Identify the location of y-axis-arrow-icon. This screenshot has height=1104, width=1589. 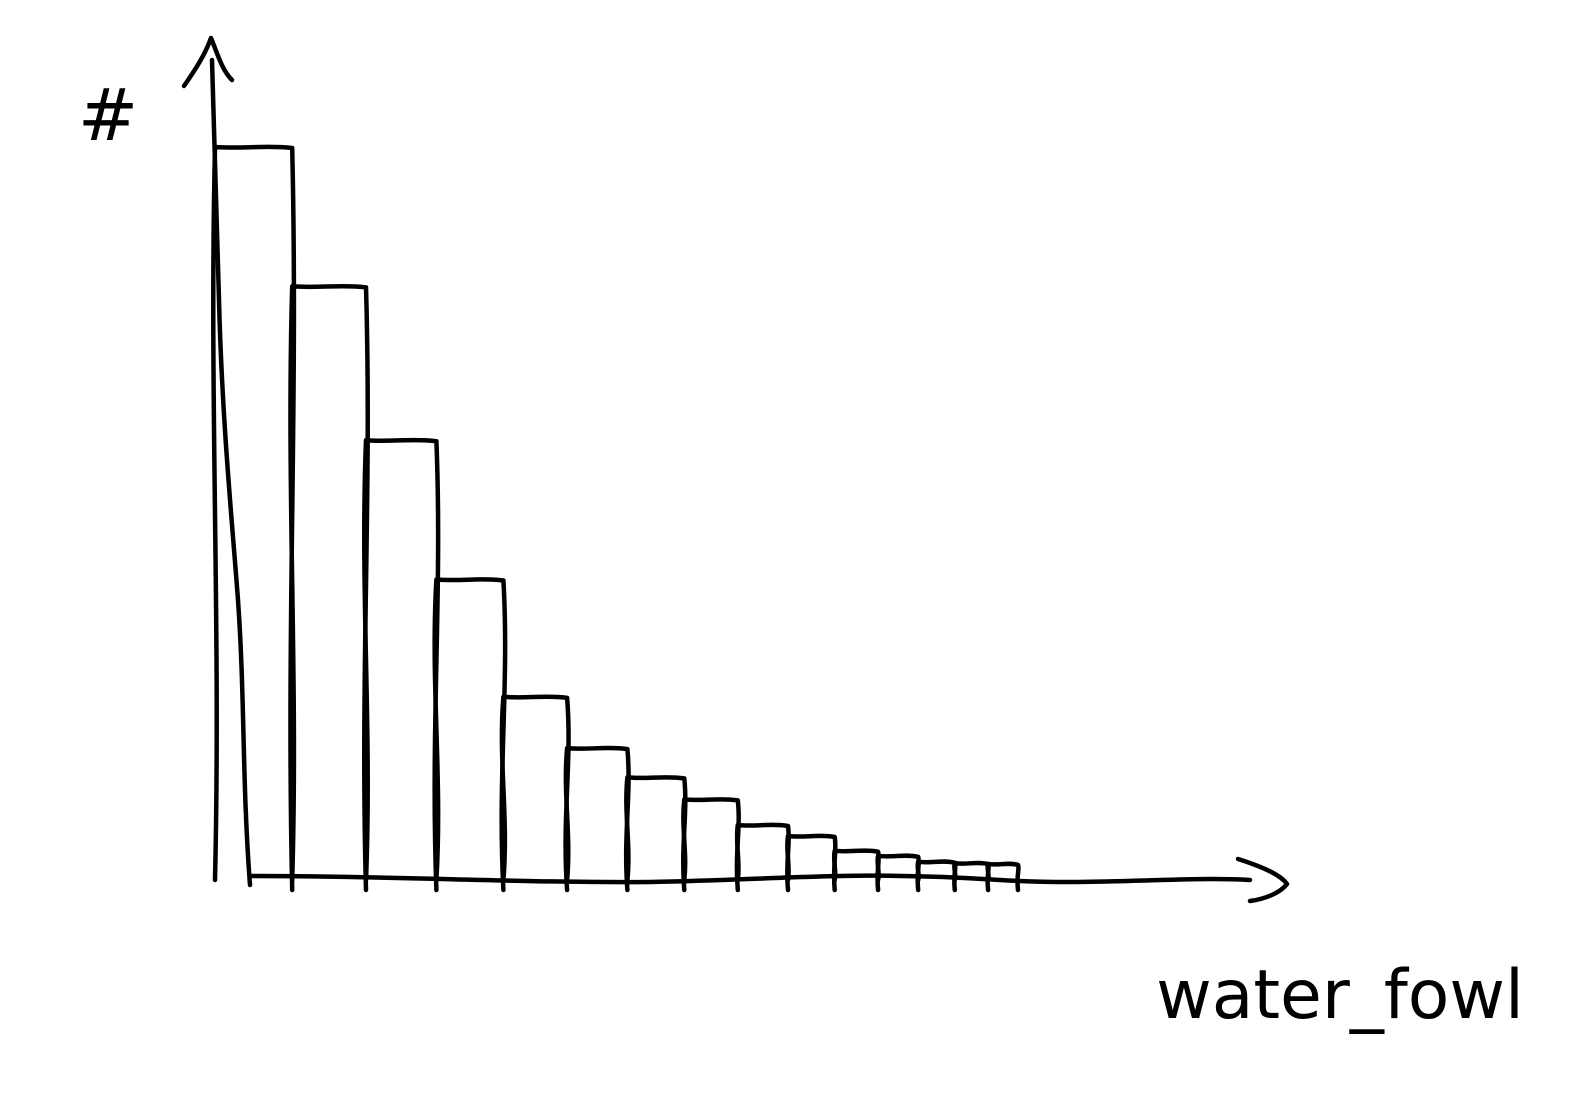
(208, 62).